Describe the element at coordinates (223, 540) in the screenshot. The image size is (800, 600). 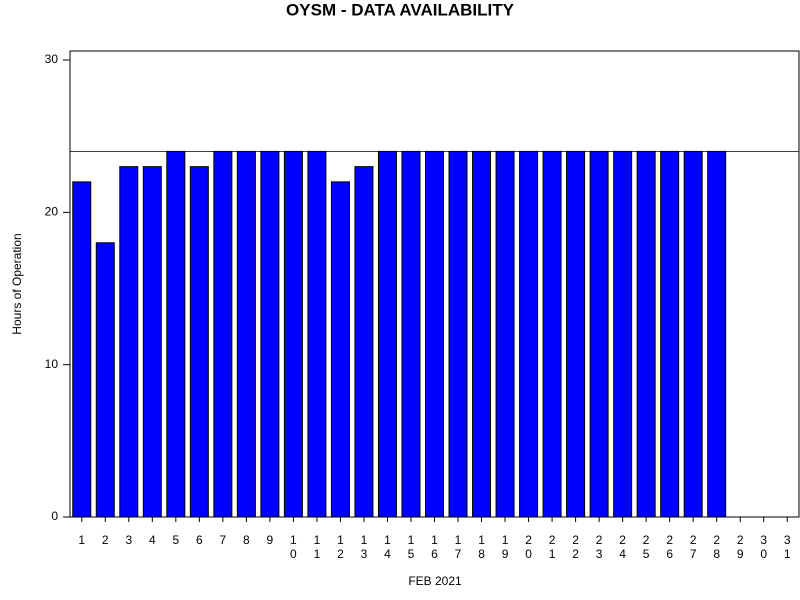
I see `x-tick-label: 7` at that location.